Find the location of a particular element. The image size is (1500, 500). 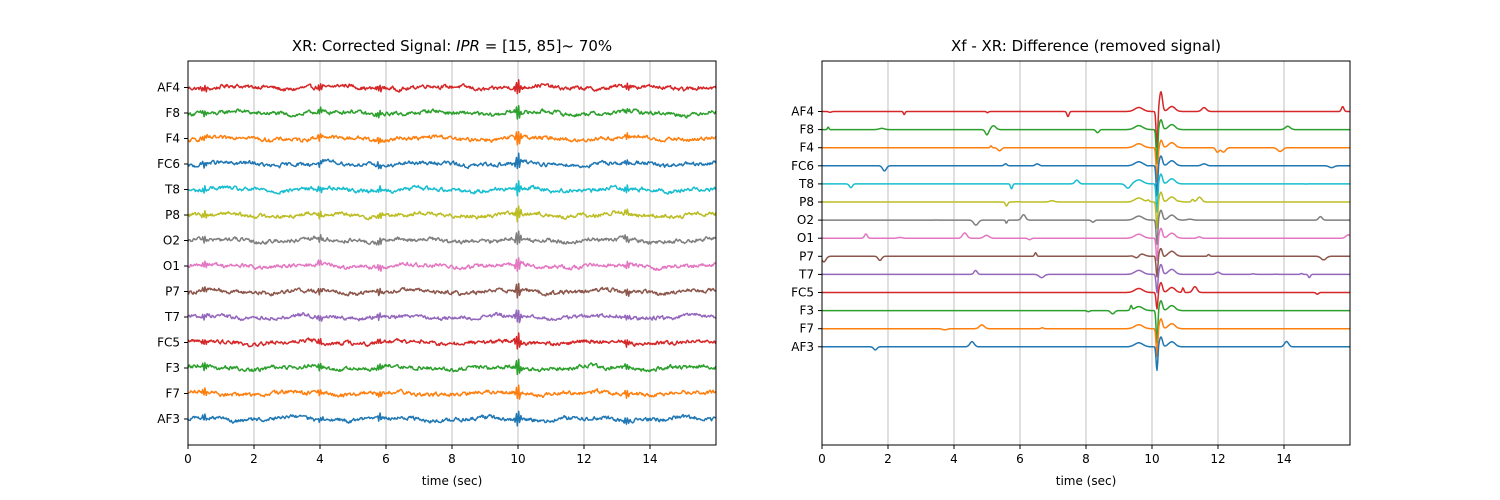

title-italic: IPR is located at coordinates (468, 46).